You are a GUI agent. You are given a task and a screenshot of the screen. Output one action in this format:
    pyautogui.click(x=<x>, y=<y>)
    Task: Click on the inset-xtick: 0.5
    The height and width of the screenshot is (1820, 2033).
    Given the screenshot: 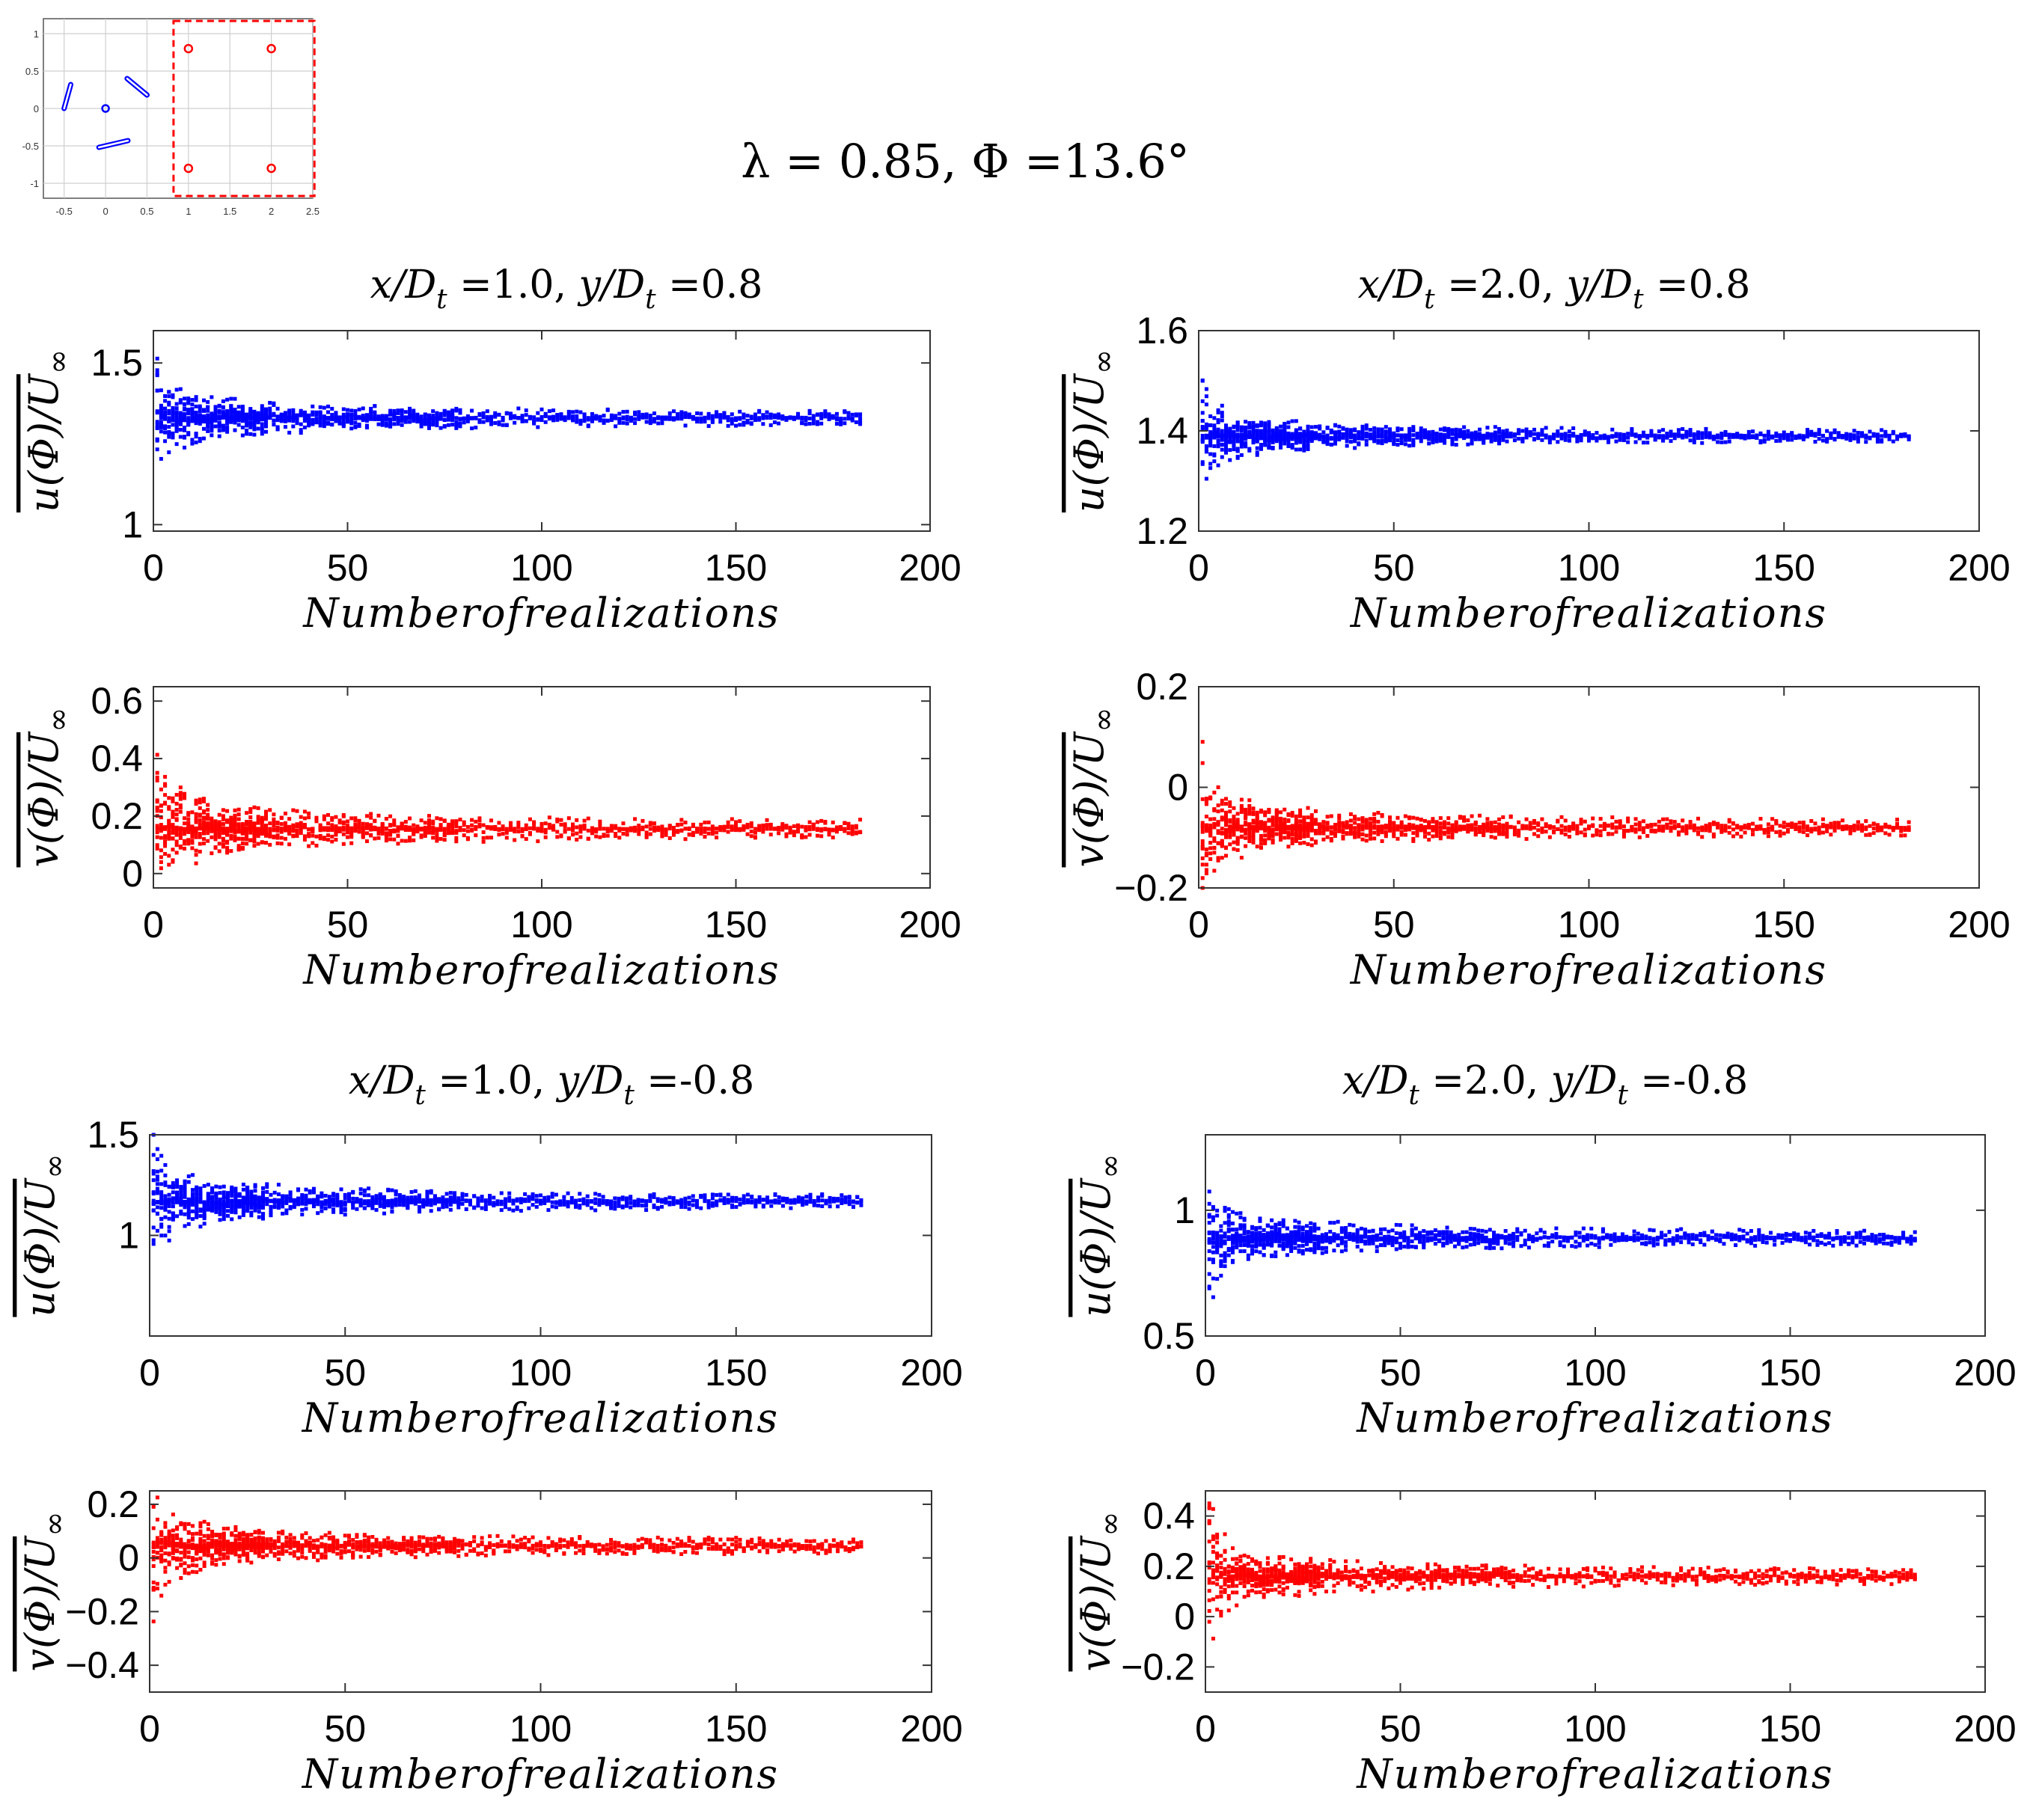 What is the action you would take?
    pyautogui.click(x=146, y=211)
    